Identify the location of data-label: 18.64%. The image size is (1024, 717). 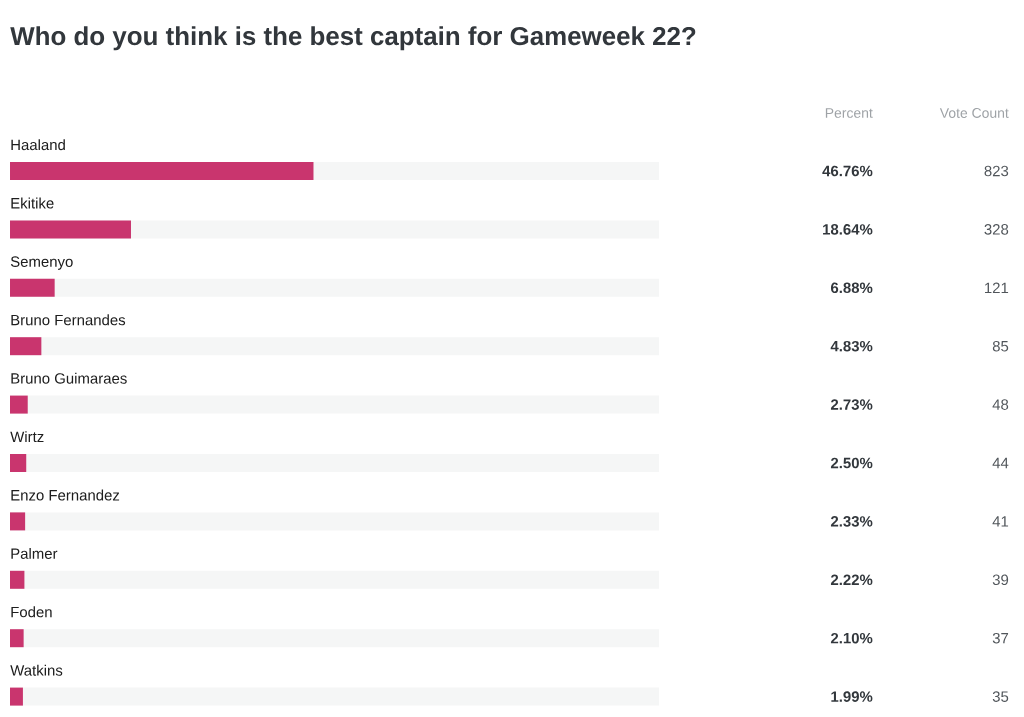
(848, 229).